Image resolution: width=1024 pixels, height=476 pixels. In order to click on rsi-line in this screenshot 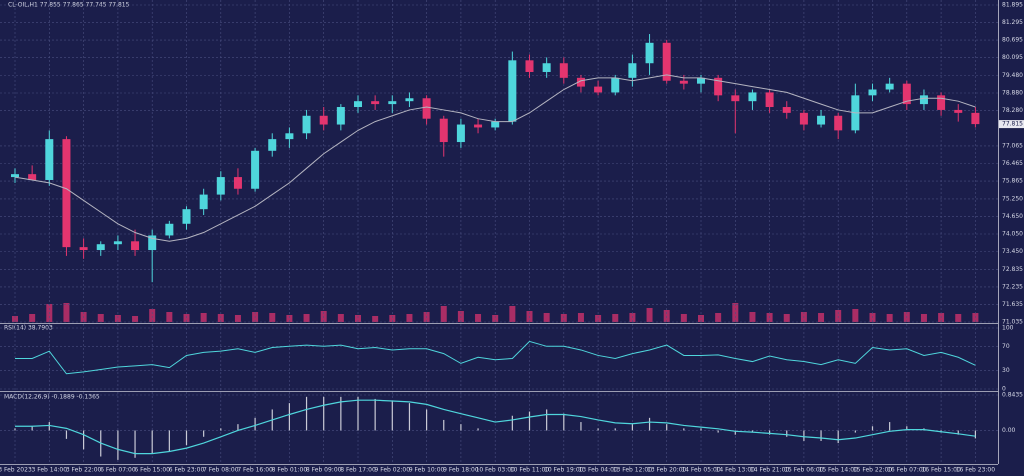, I will do `click(495, 357)`.